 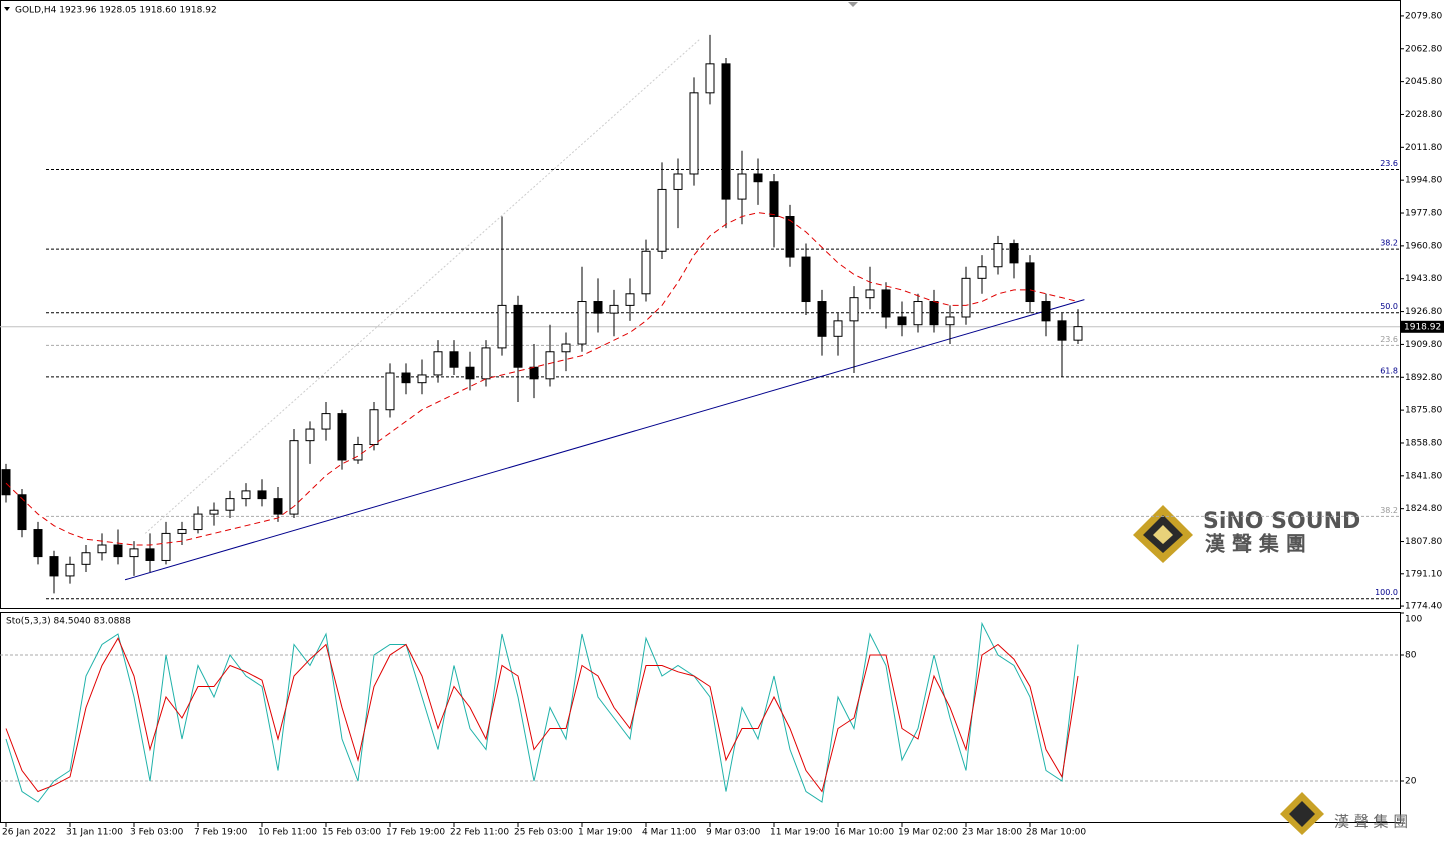 I want to click on logo-name: SiNO SOUND, so click(x=1281, y=521).